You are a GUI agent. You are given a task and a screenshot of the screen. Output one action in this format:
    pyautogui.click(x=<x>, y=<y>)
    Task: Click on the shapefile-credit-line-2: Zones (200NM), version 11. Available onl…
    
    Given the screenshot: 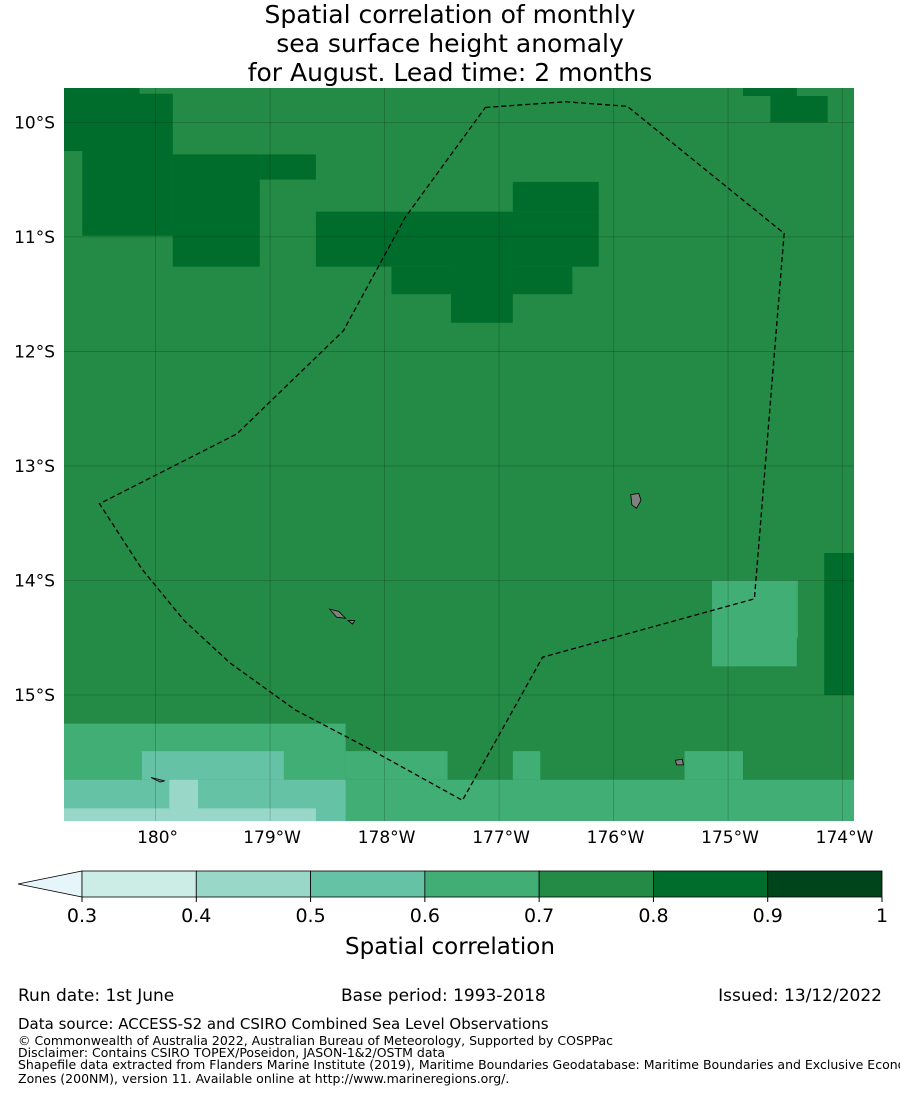 What is the action you would take?
    pyautogui.click(x=264, y=1078)
    